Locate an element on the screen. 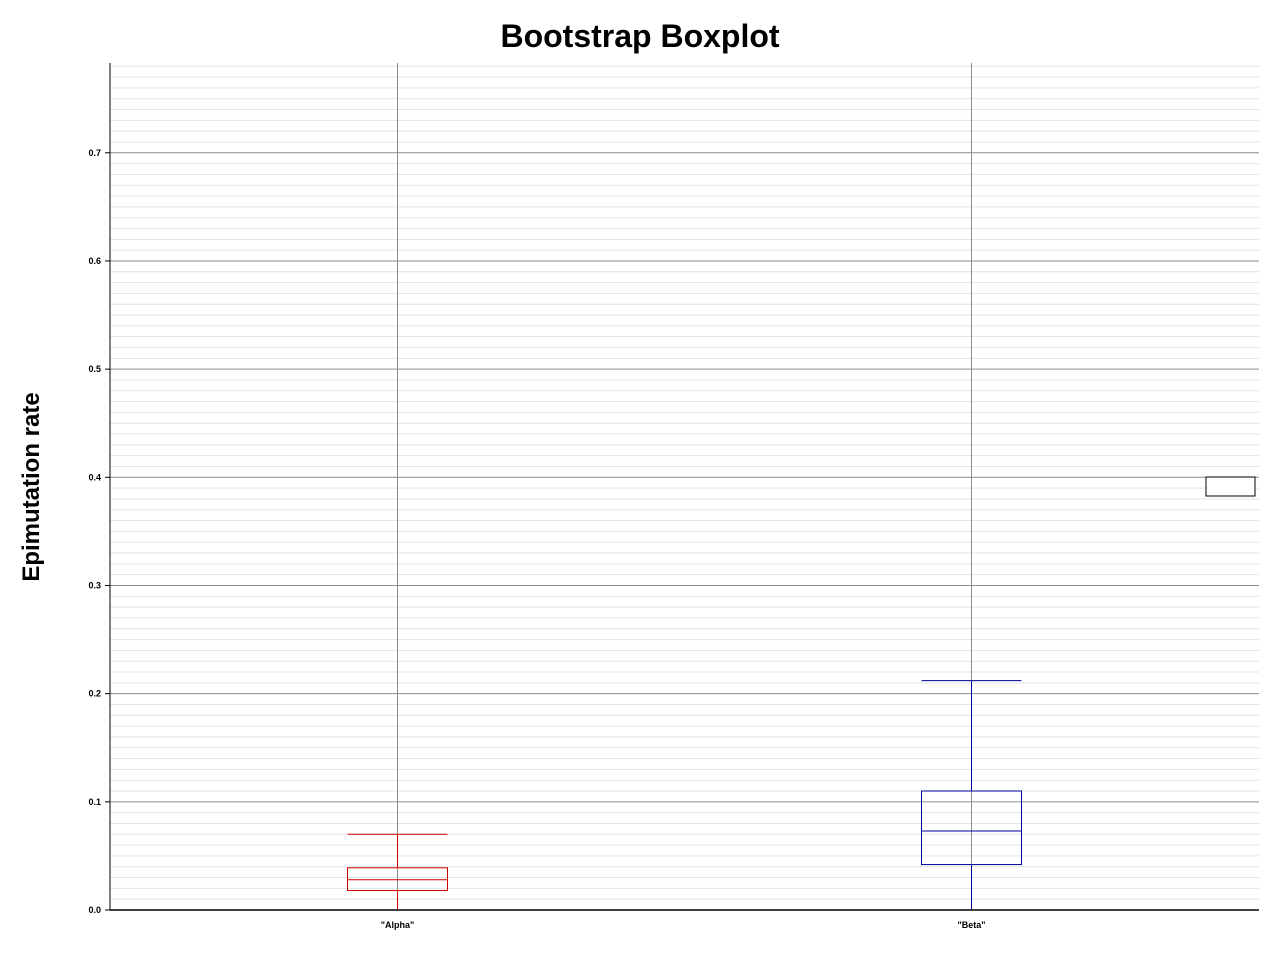 Image resolution: width=1280 pixels, height=960 pixels. y-tick-label: 0.0 is located at coordinates (94, 910).